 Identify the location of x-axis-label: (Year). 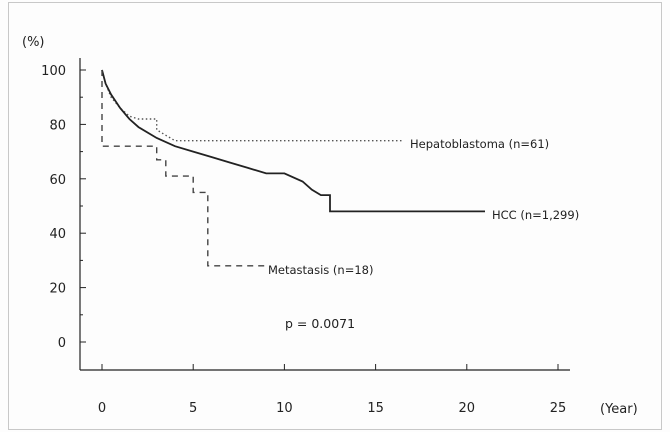
(619, 409).